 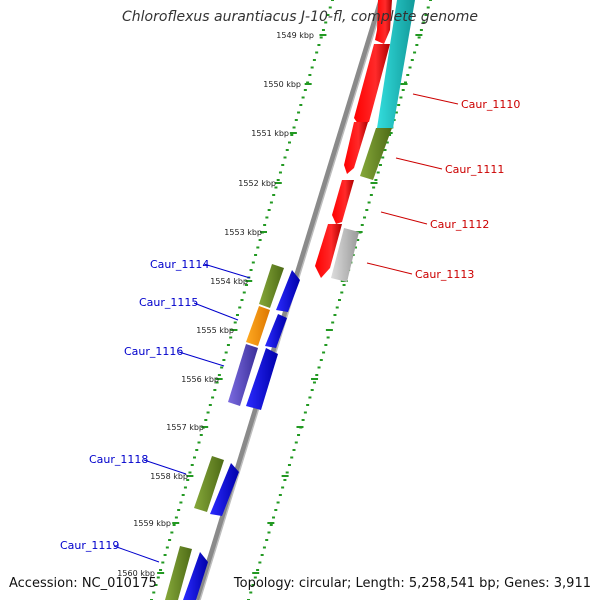 I want to click on gene-label-caur-1114: Caur_1114, so click(x=179, y=264).